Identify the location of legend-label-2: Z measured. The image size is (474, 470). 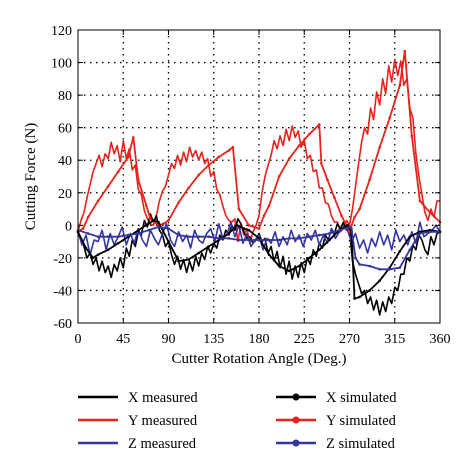
(162, 444).